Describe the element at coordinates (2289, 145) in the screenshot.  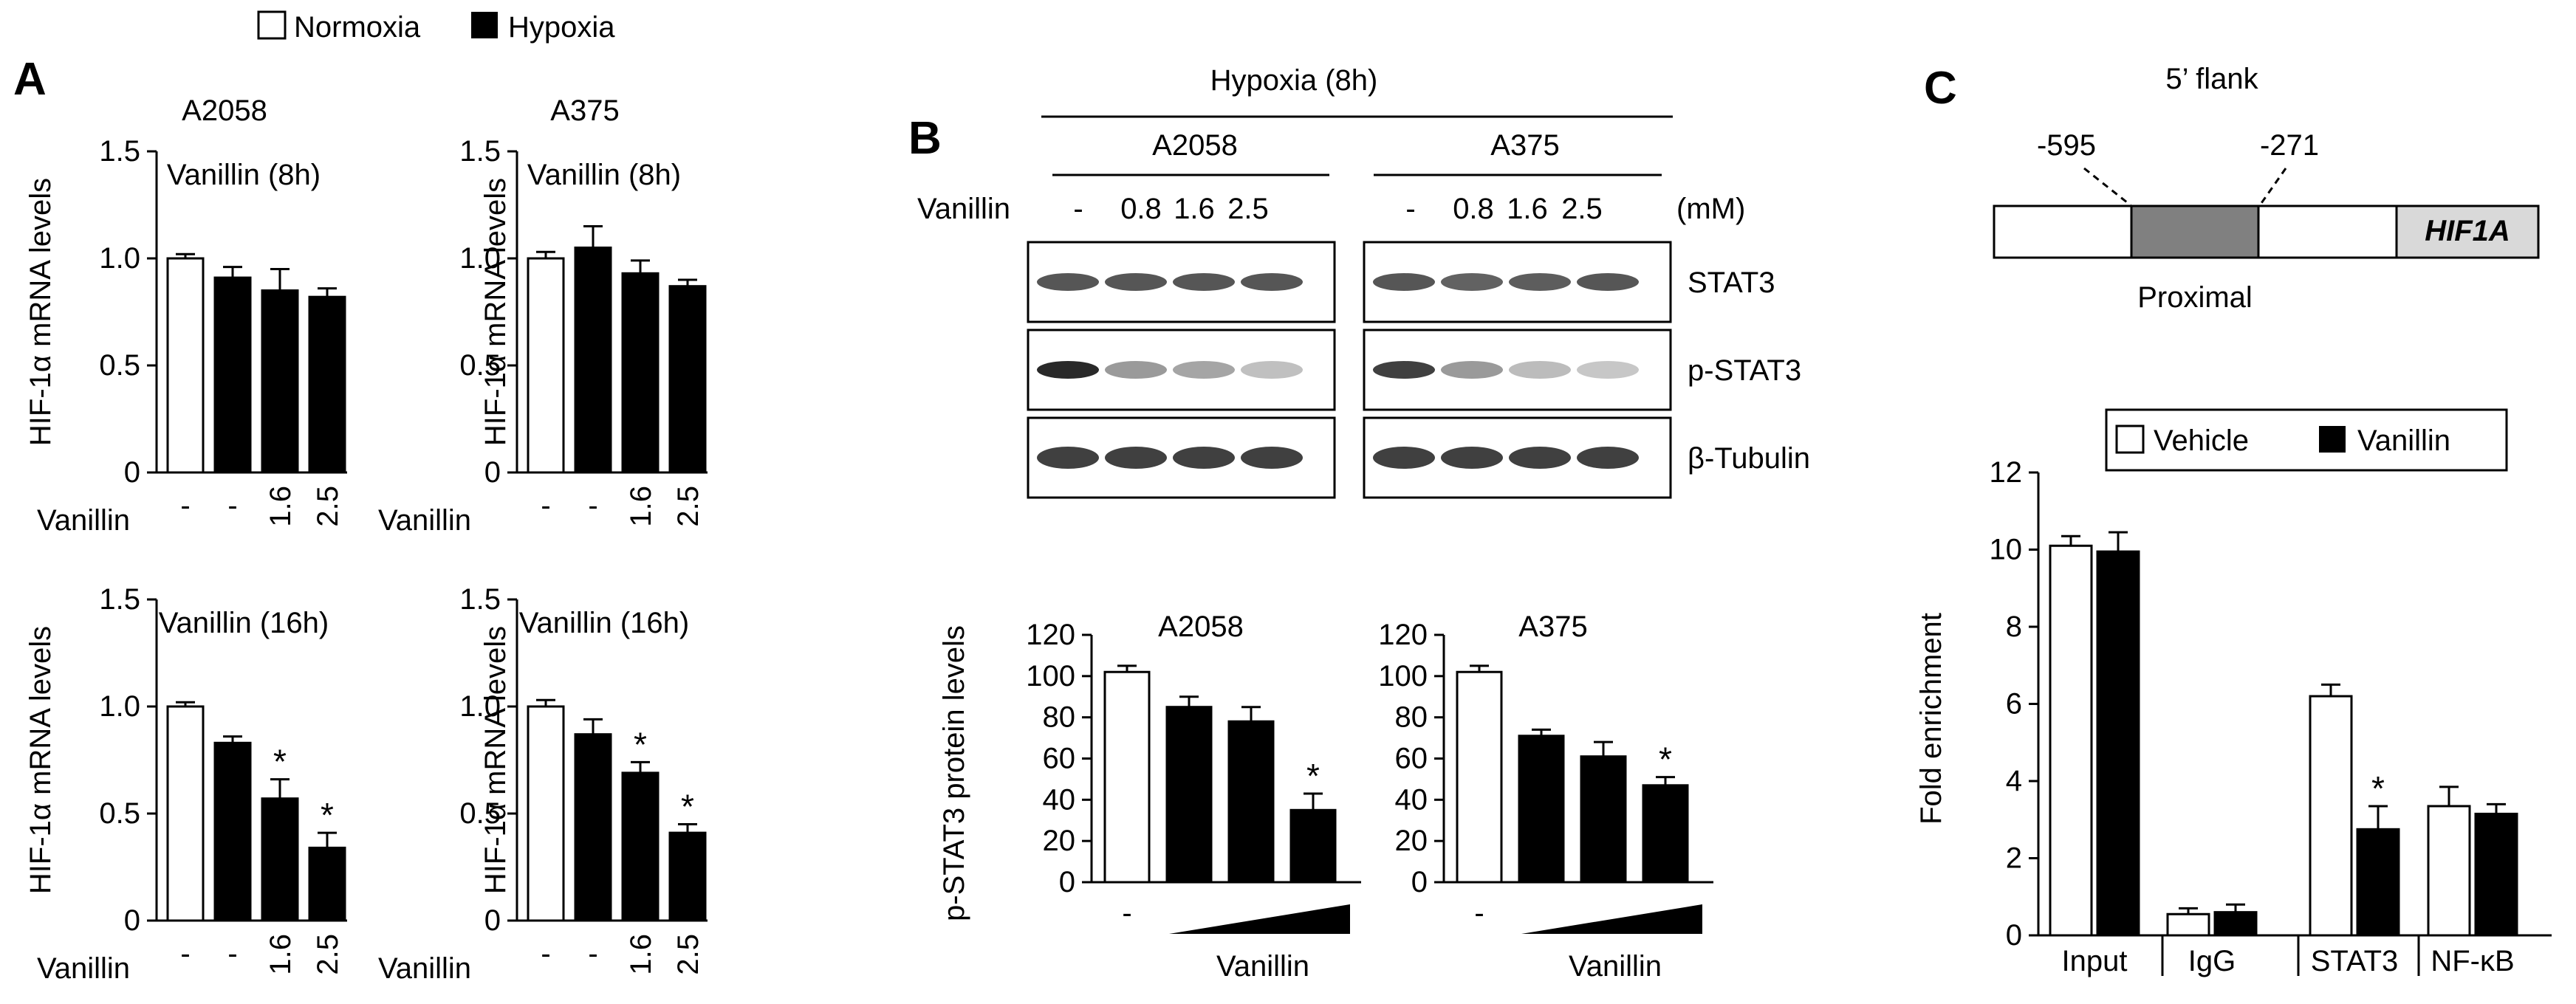
I see `position-271: -271` at that location.